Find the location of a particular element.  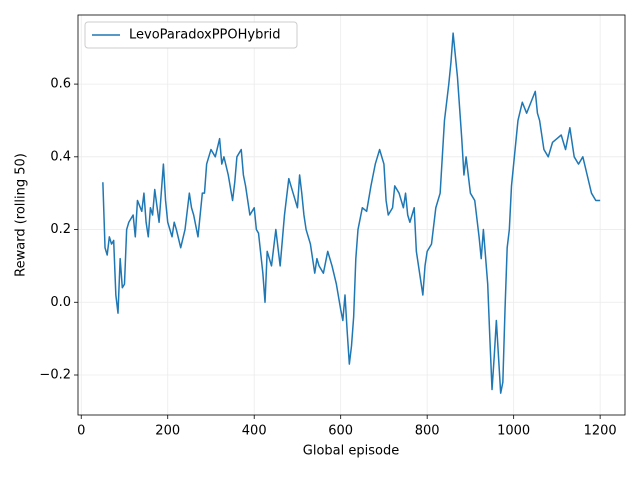

x-tick-label: 200 is located at coordinates (167, 431).